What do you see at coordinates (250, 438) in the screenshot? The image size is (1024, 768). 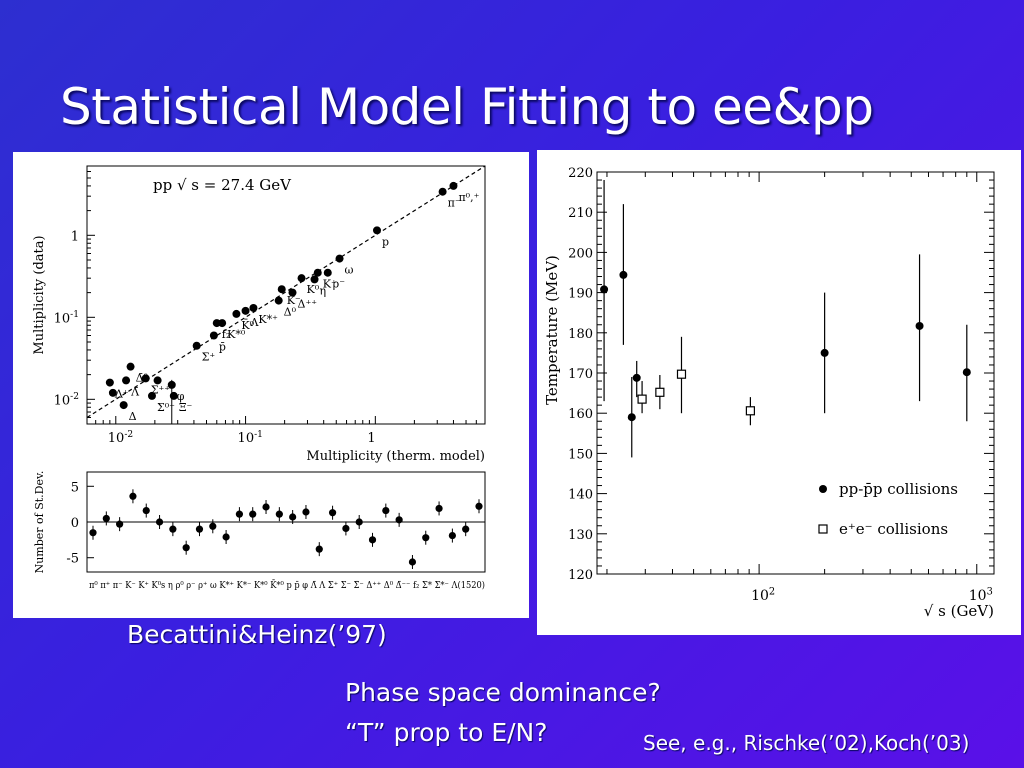 I see `x-tick-label: 10⁻¹` at bounding box center [250, 438].